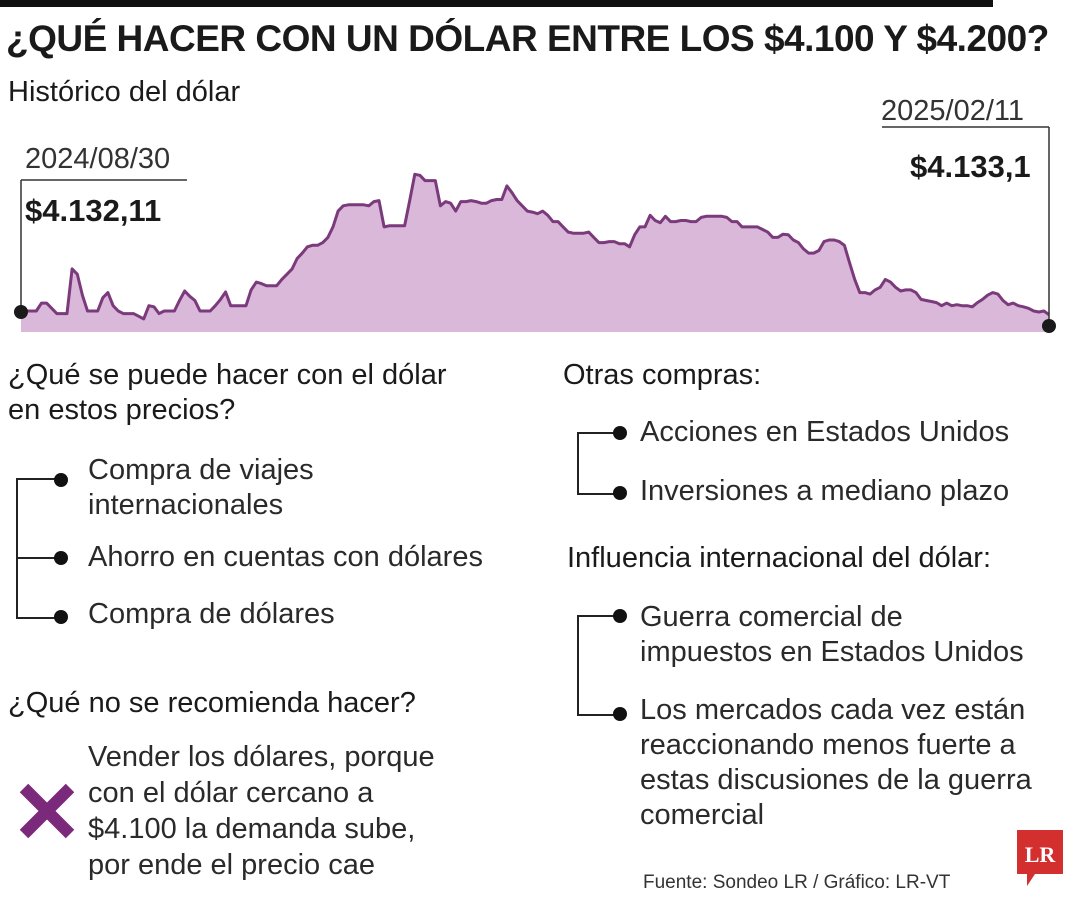  I want to click on not-recommended-line4: por ende el precio cae, so click(231, 865).